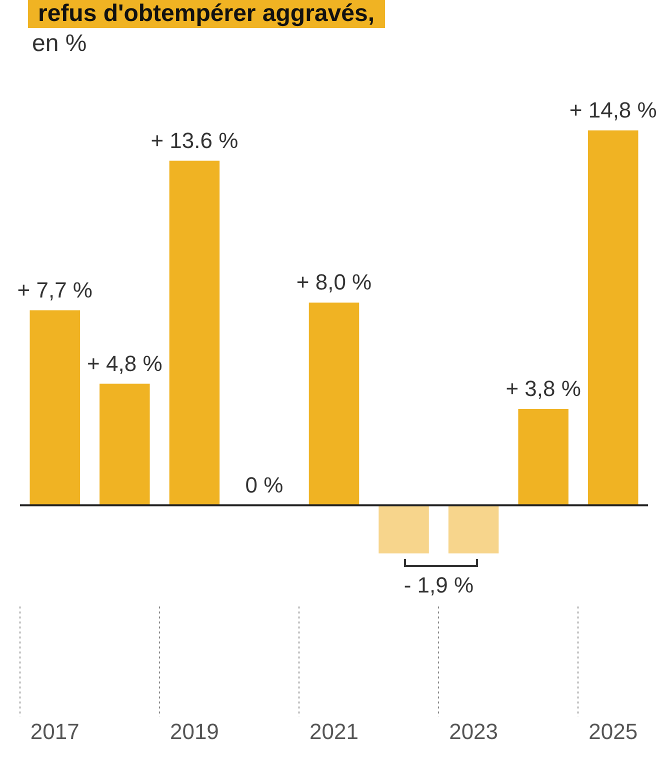  I want to click on chart-subtitle: en %, so click(59, 44).